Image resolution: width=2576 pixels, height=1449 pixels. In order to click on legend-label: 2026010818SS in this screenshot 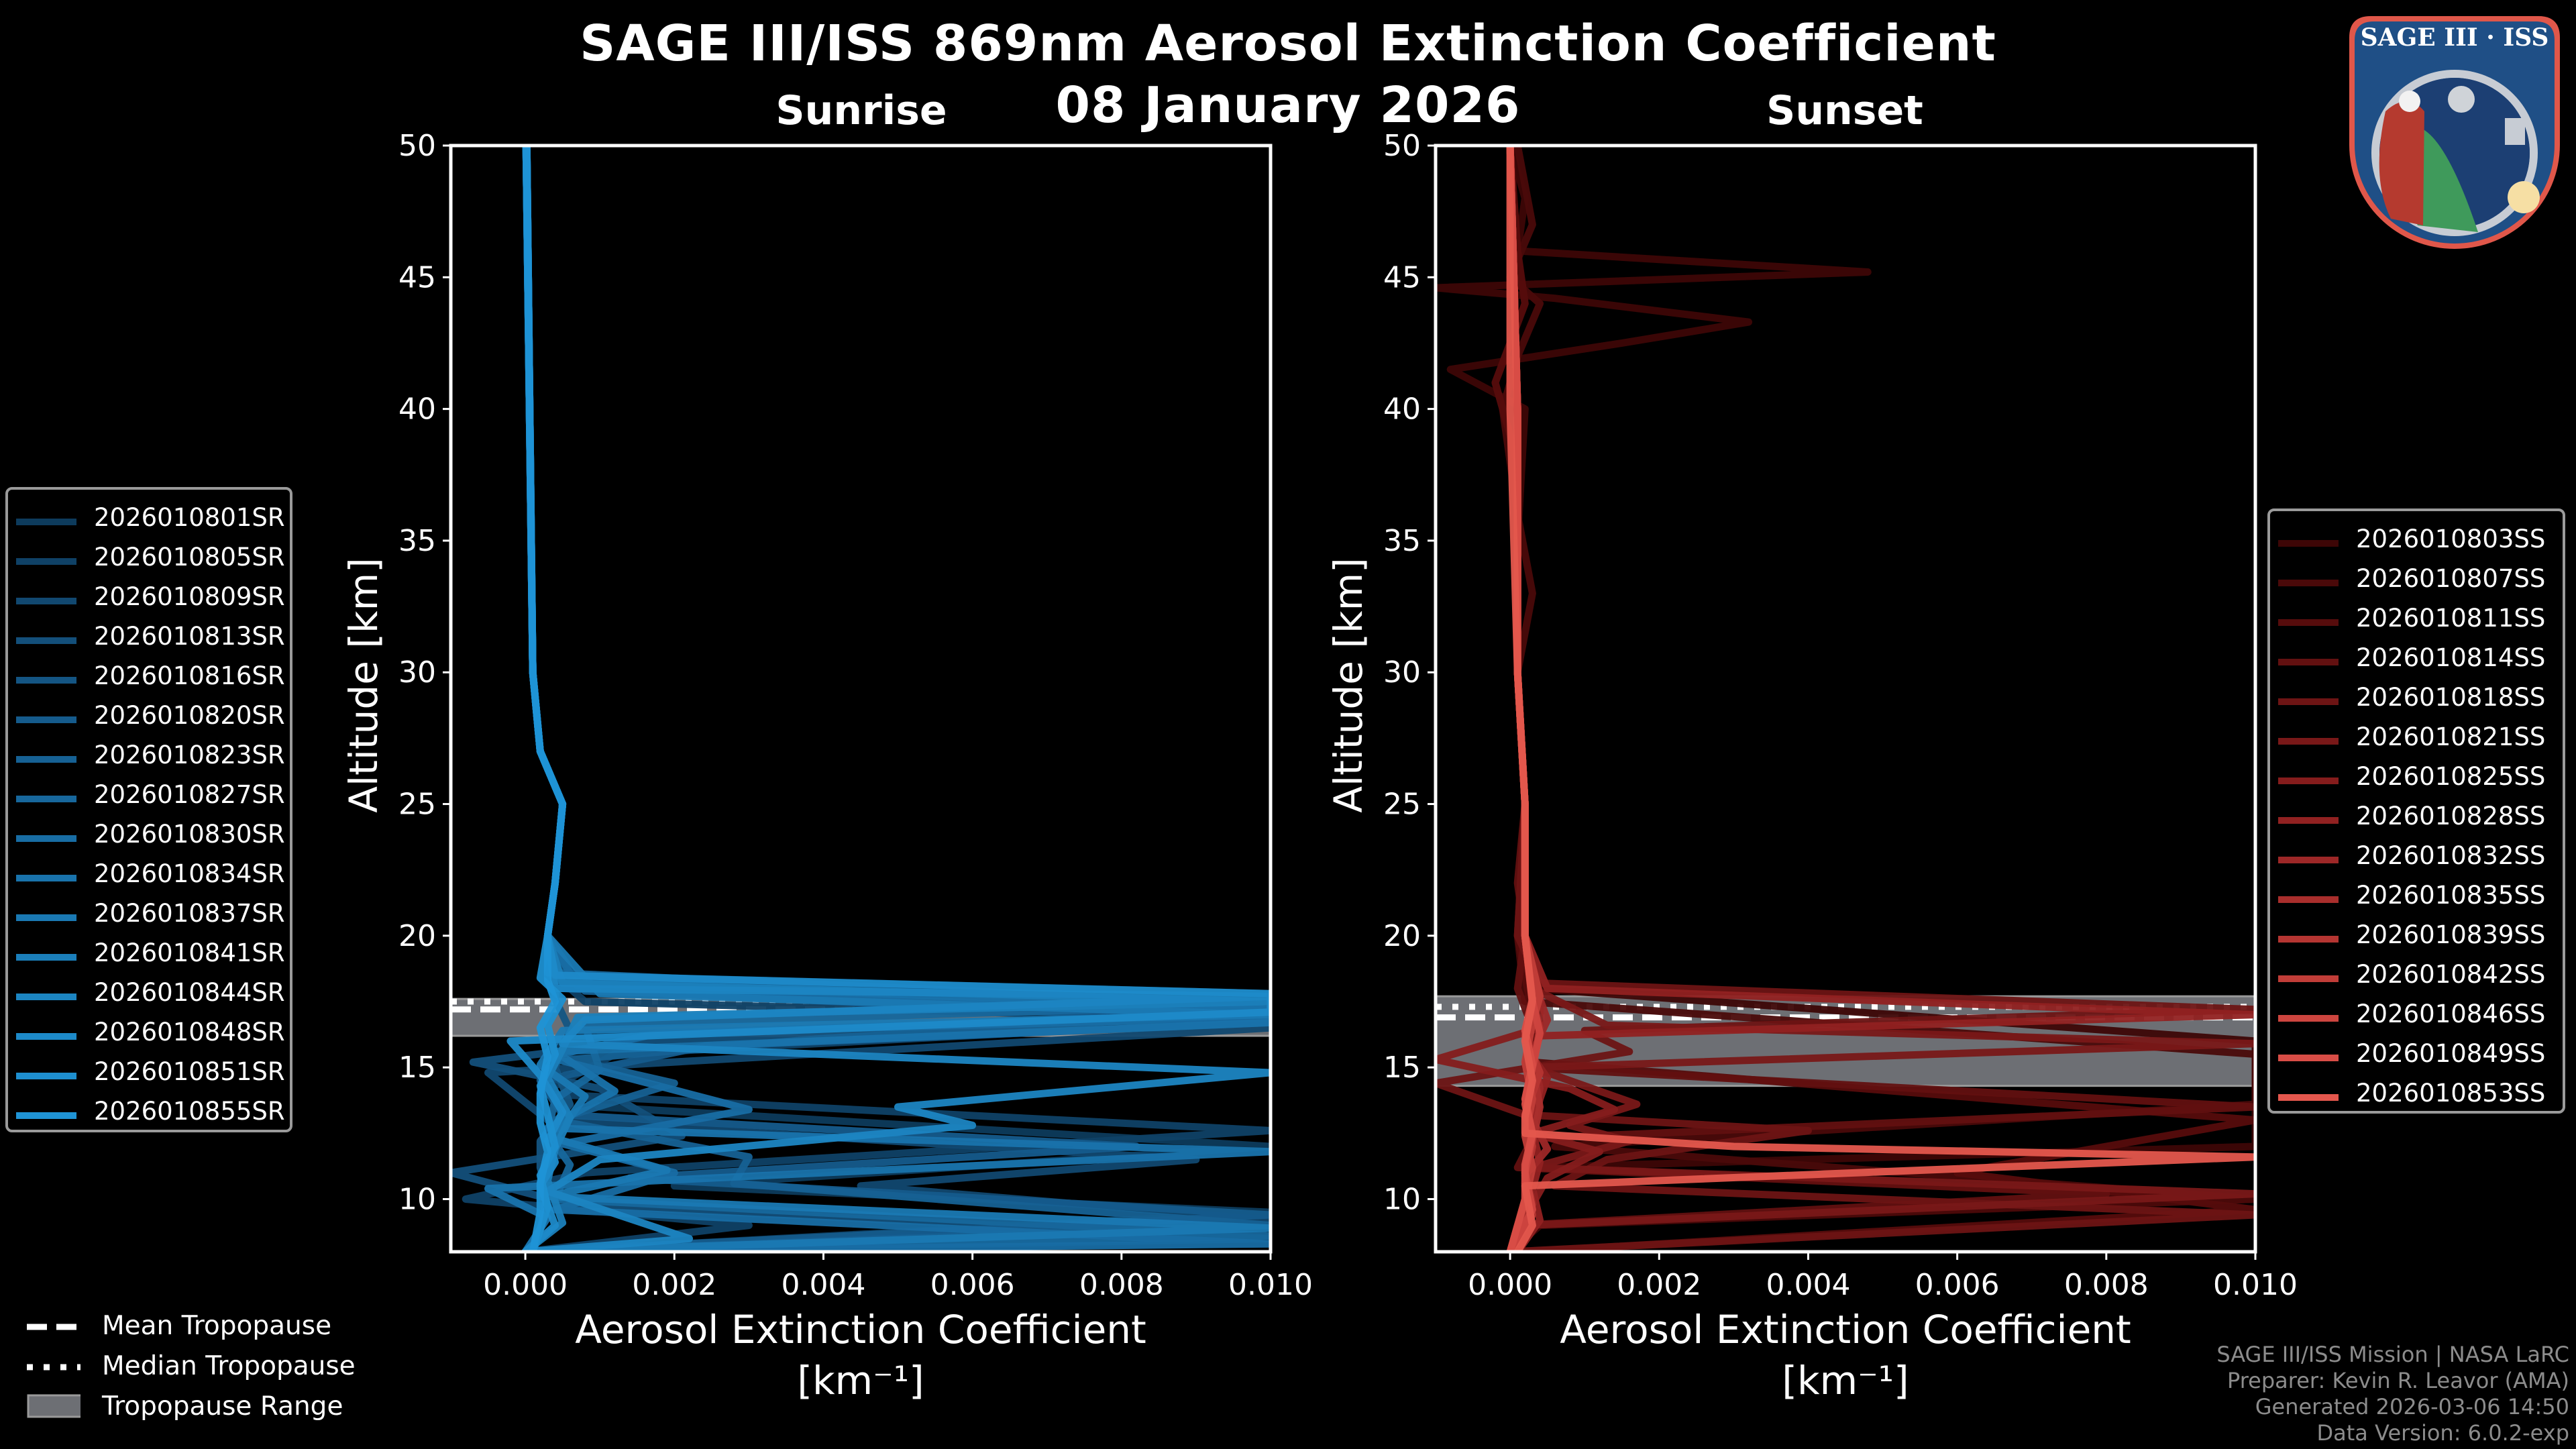, I will do `click(2451, 697)`.